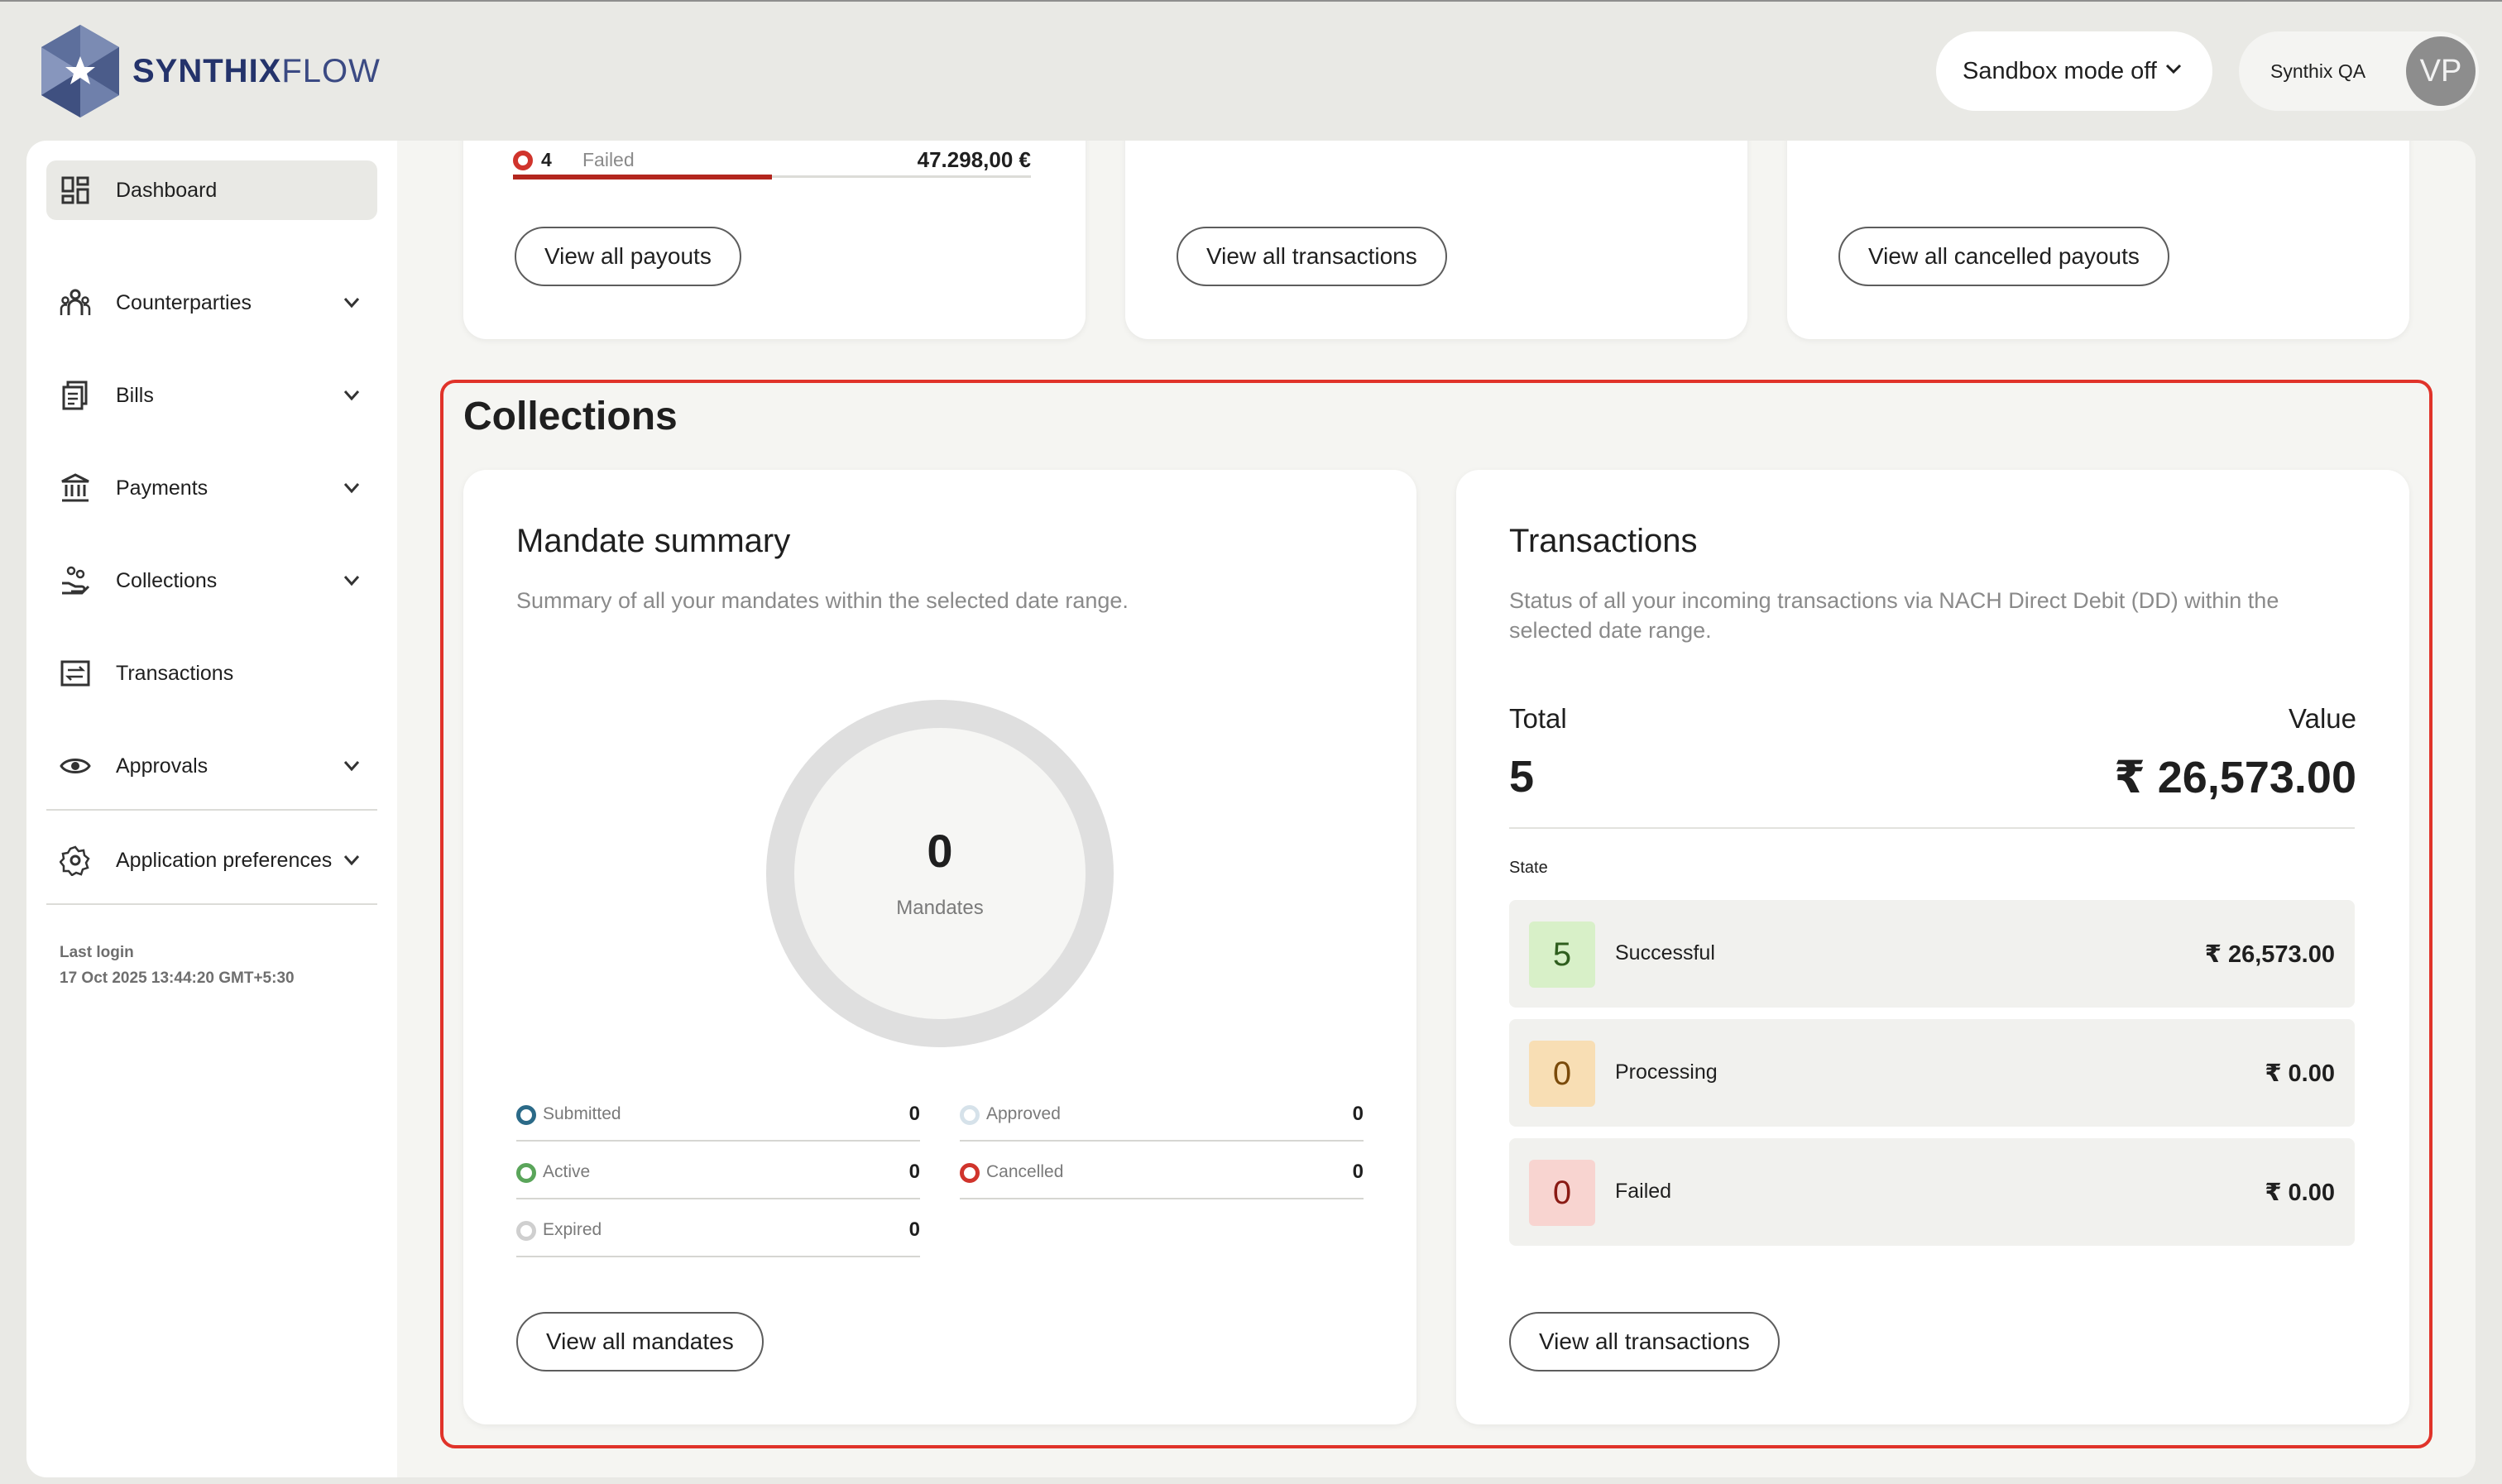  I want to click on mandates-total-label: Mandates, so click(940, 908).